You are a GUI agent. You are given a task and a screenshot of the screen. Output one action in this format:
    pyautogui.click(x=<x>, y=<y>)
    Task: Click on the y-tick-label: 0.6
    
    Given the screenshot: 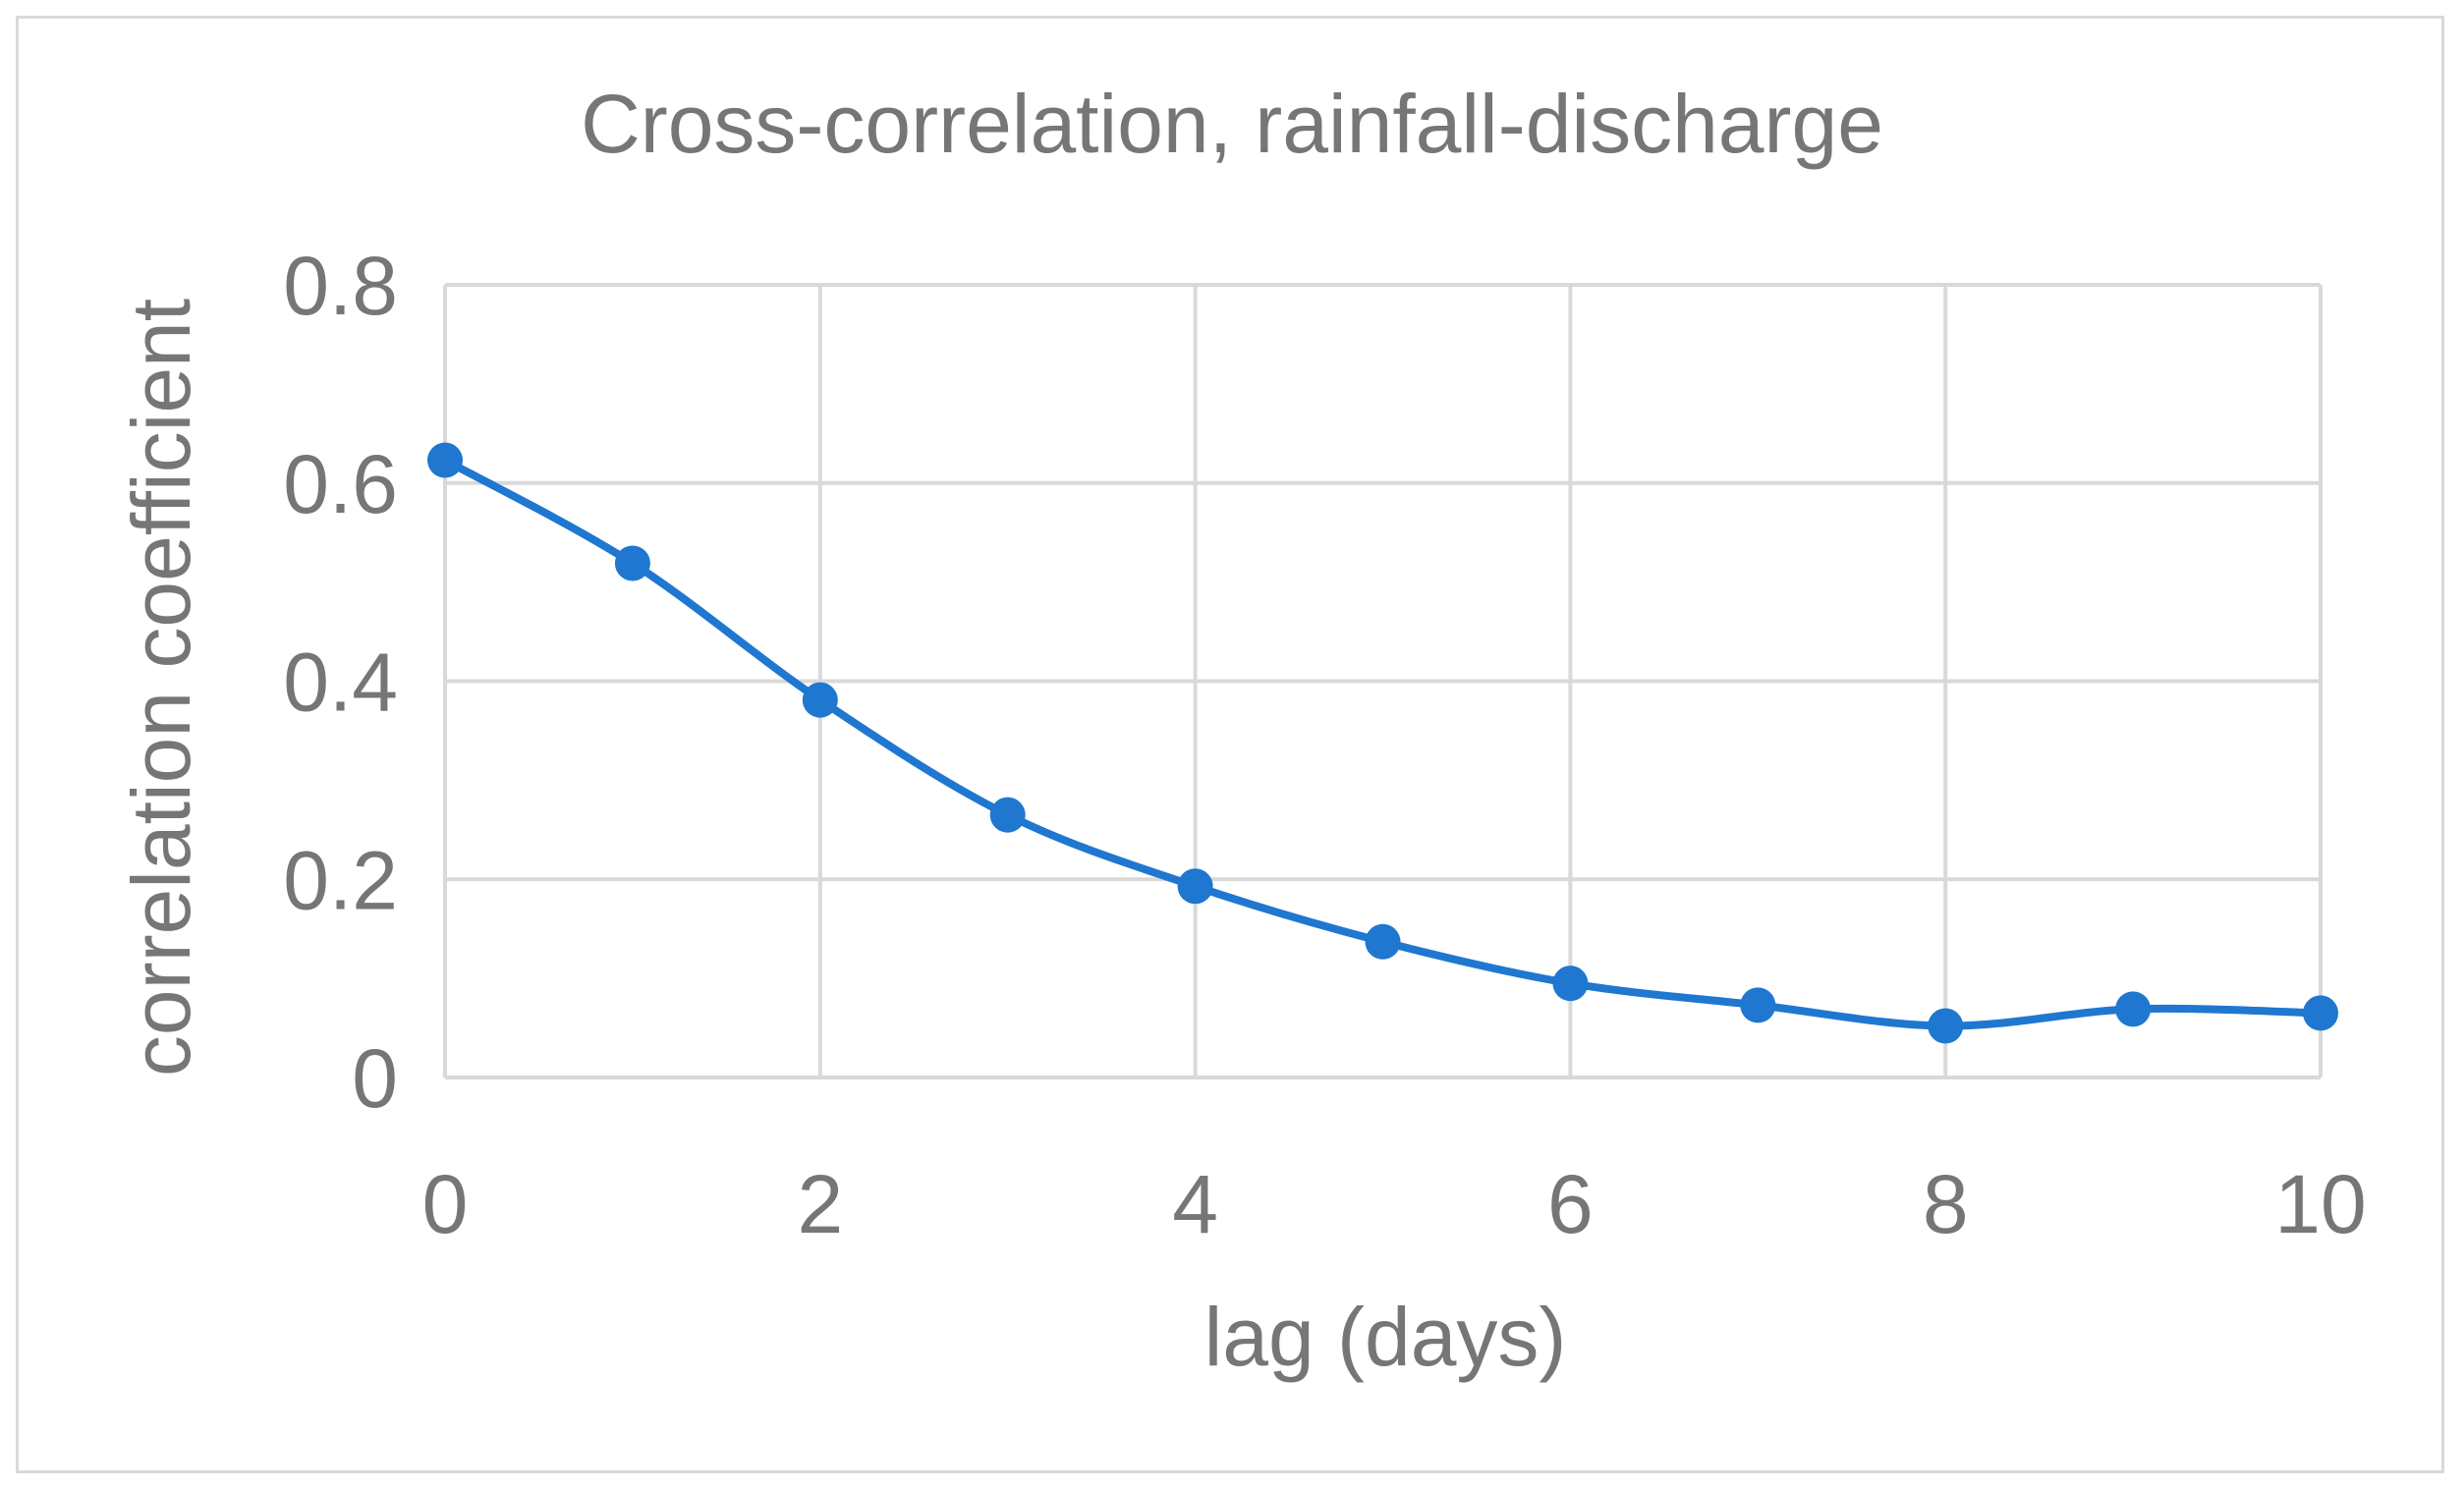 What is the action you would take?
    pyautogui.click(x=340, y=484)
    